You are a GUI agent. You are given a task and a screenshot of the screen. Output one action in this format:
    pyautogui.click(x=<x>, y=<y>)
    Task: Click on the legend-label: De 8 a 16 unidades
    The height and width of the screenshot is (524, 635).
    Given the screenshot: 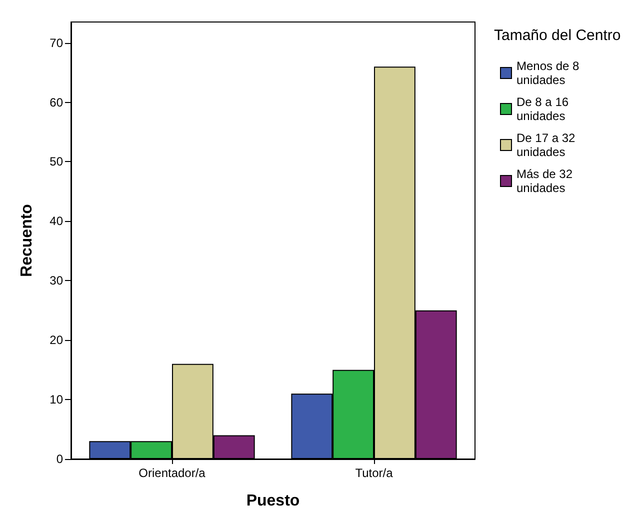 What is the action you would take?
    pyautogui.click(x=544, y=109)
    